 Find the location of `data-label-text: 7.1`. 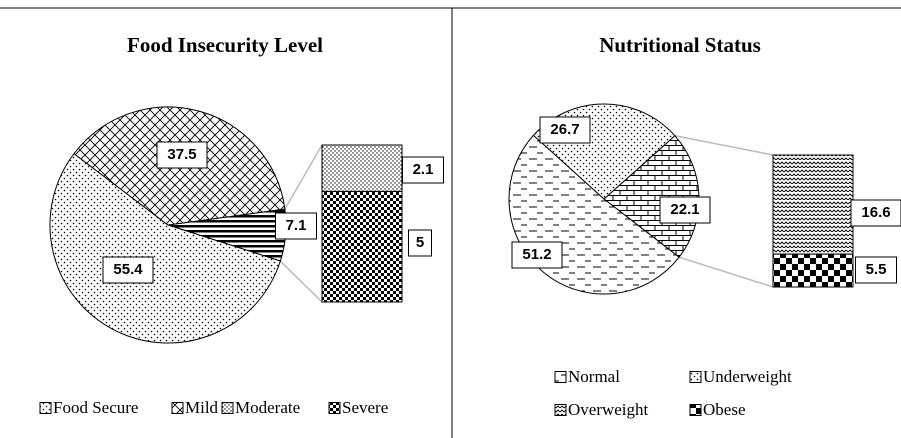

data-label-text: 7.1 is located at coordinates (296, 225).